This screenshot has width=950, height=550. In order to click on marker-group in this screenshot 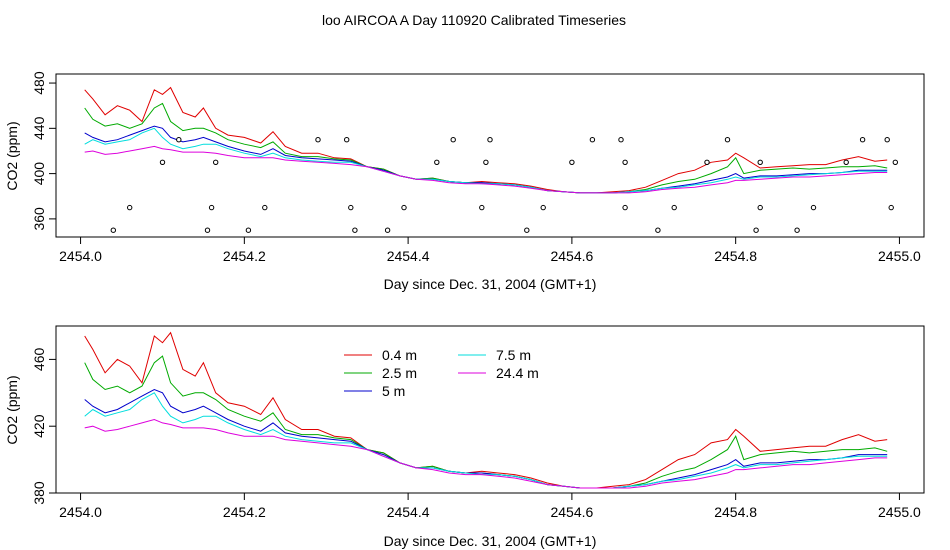, I will do `click(504, 185)`.